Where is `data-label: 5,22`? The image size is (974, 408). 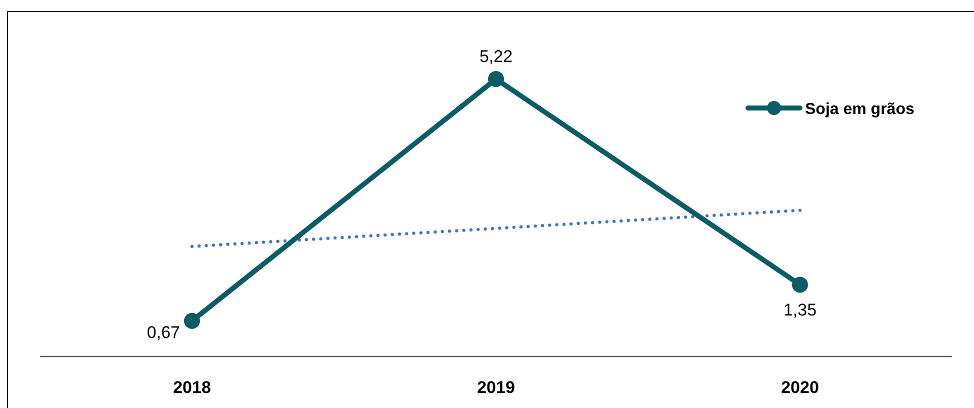
data-label: 5,22 is located at coordinates (496, 56).